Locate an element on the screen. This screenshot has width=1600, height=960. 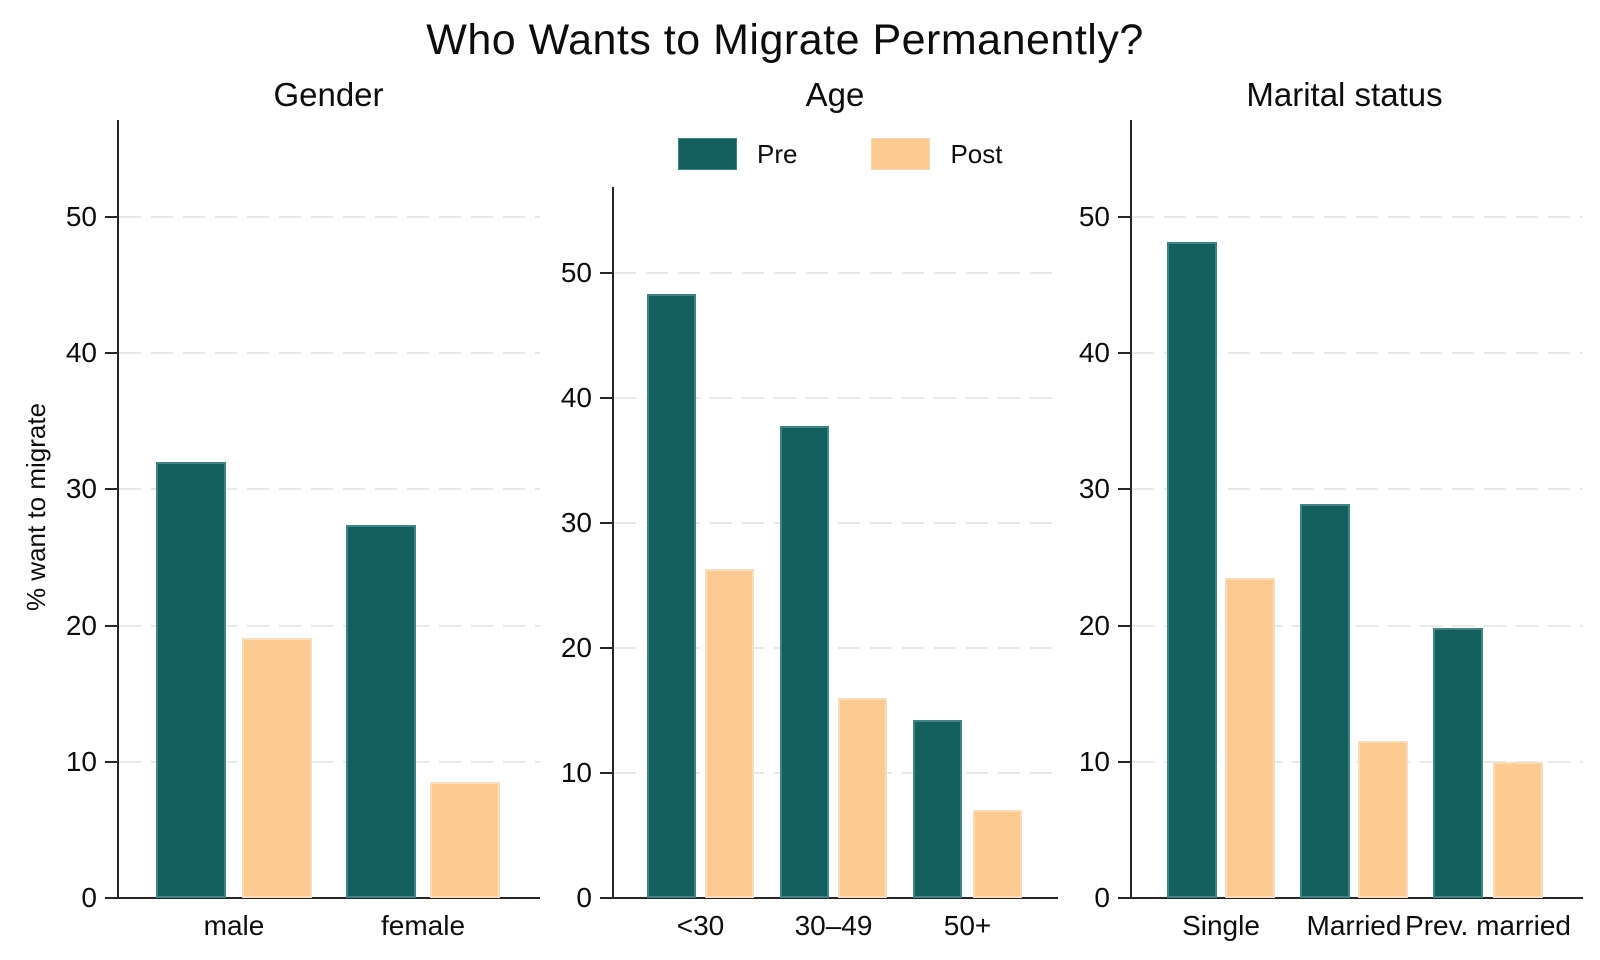
bar-marital-status-single-pre is located at coordinates (1192, 570).